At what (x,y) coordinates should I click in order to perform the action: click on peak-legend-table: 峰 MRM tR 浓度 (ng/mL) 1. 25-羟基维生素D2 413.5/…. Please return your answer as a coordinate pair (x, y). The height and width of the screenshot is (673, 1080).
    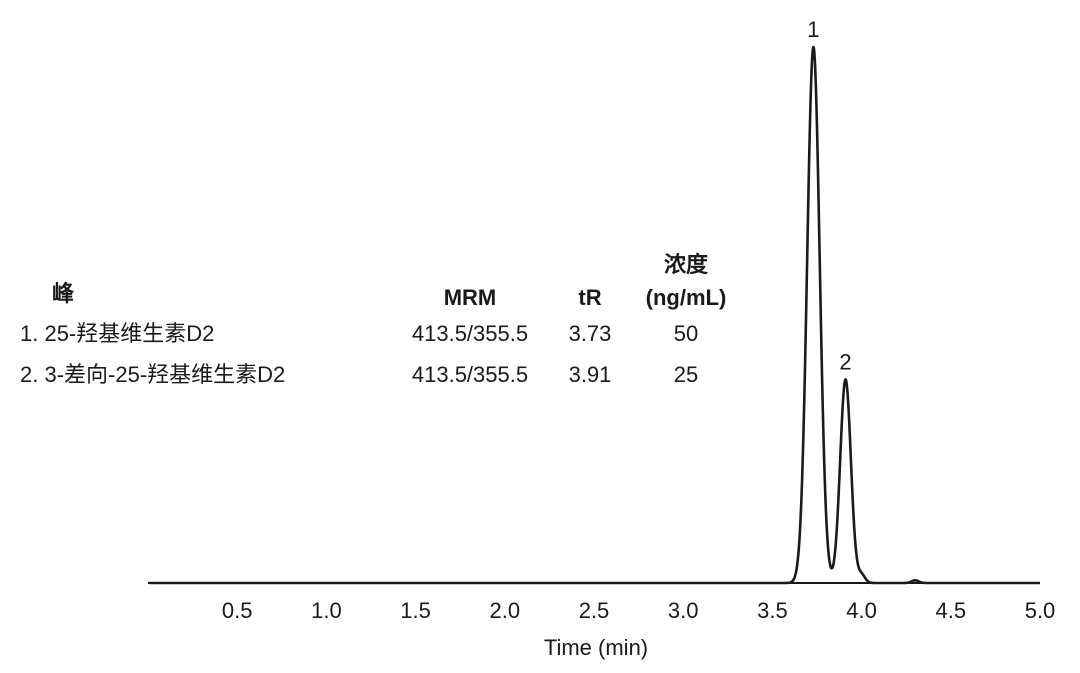
    Looking at the image, I should click on (373, 319).